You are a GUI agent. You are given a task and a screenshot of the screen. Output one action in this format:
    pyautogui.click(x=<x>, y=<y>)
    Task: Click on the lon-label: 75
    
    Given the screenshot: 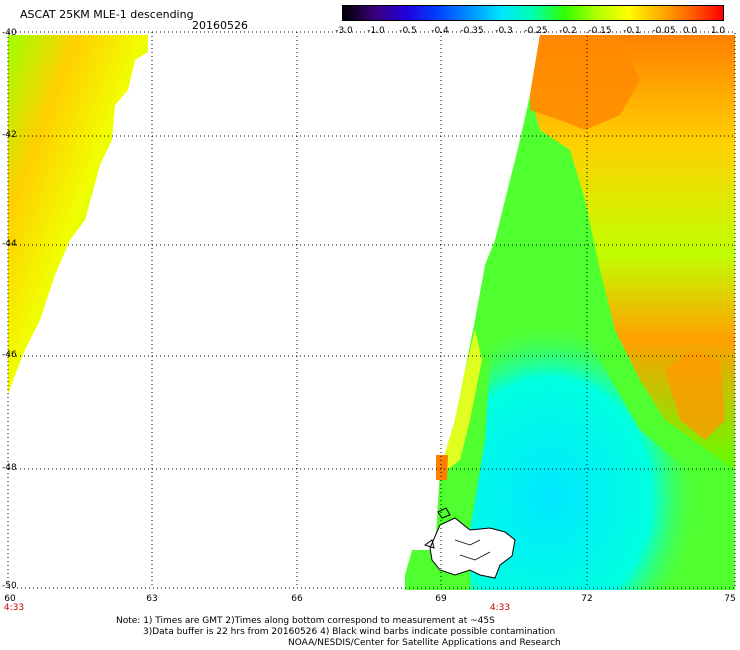 What is the action you would take?
    pyautogui.click(x=730, y=599)
    